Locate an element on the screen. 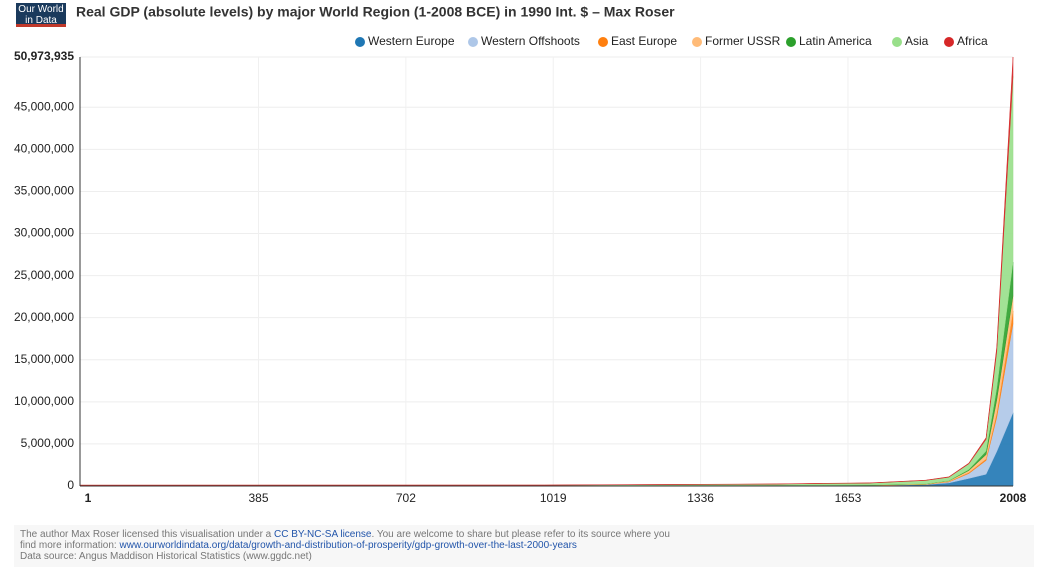 The height and width of the screenshot is (567, 1040). x-tick-label: 385 is located at coordinates (258, 498).